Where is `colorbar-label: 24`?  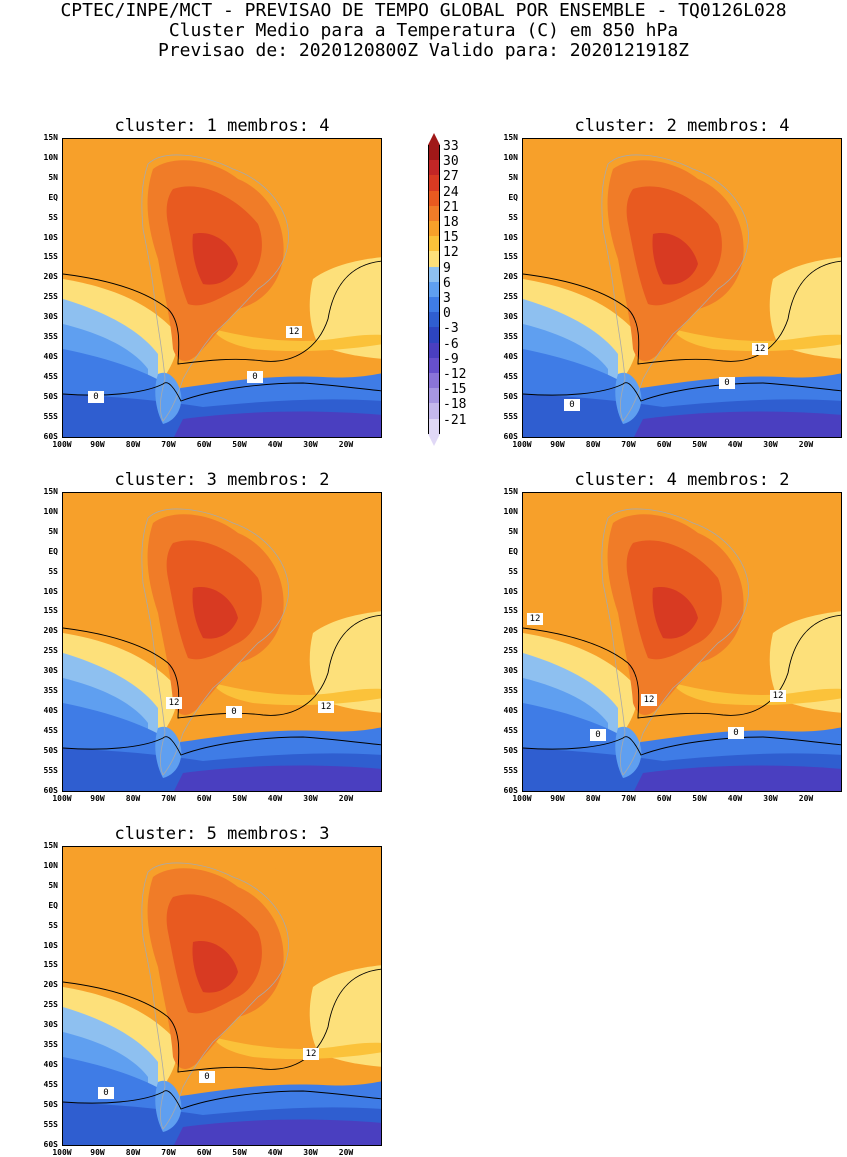 colorbar-label: 24 is located at coordinates (451, 192).